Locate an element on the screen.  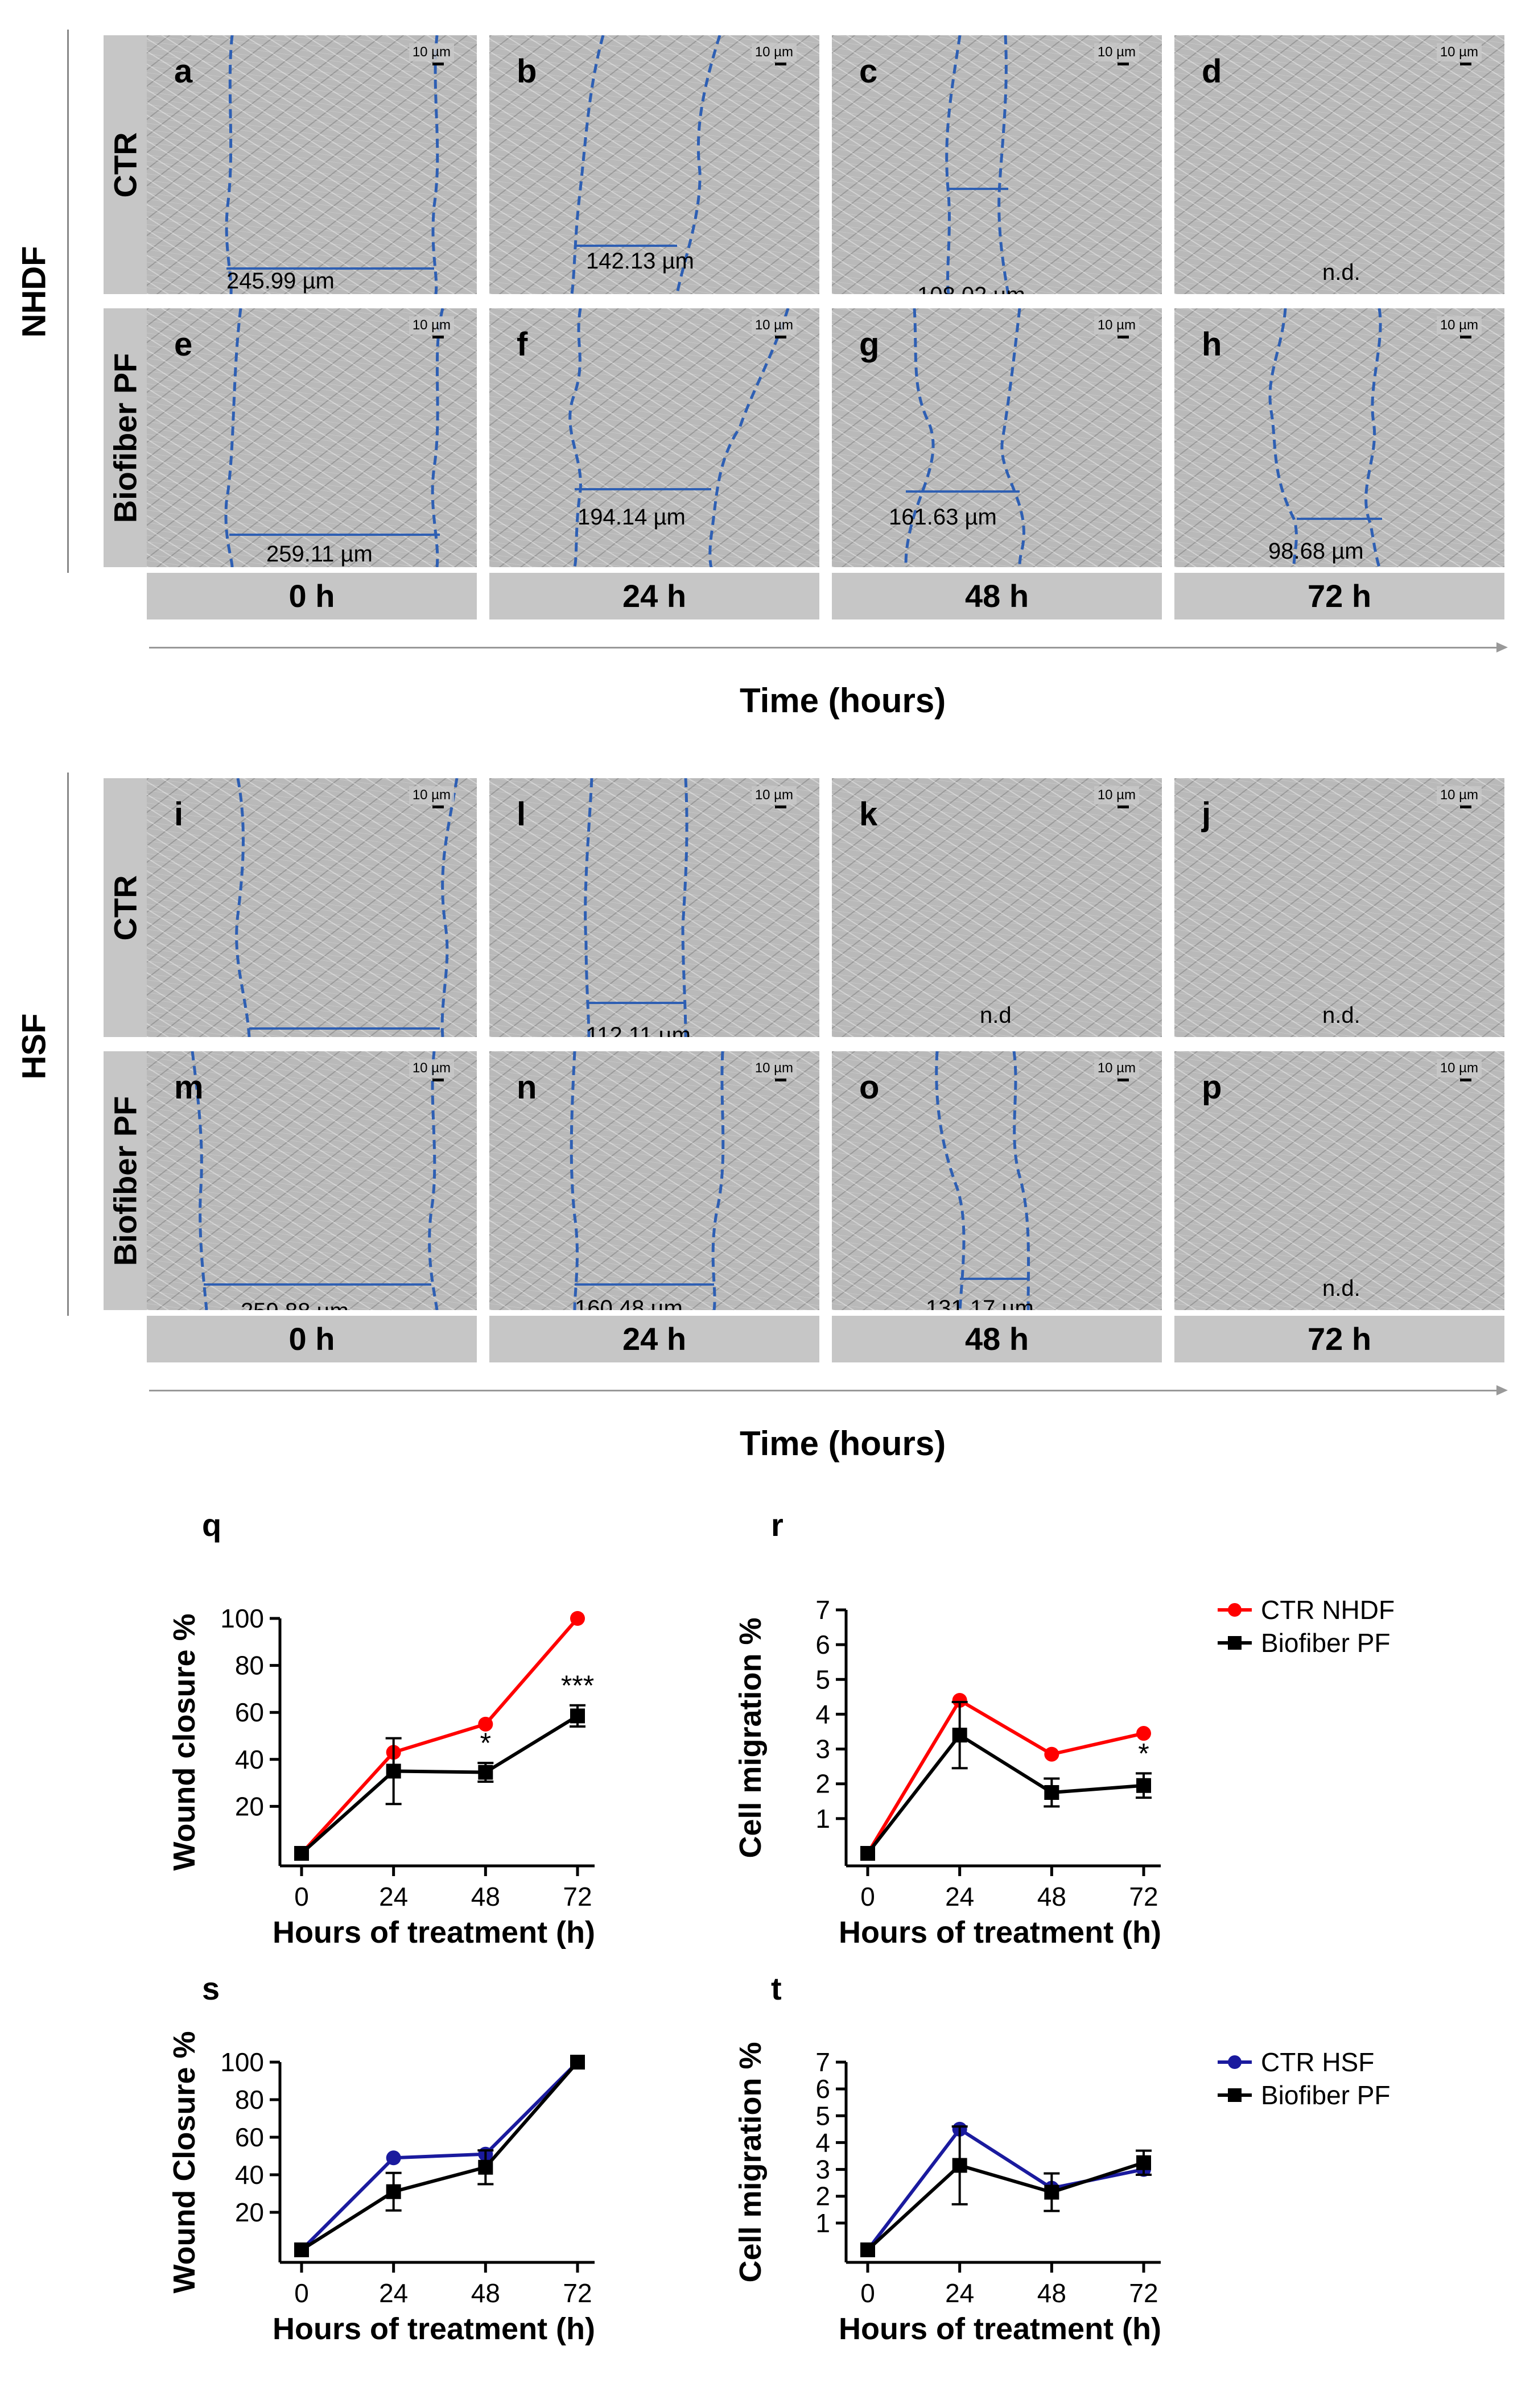
row-label-ctr: CTR is located at coordinates (125, 164).